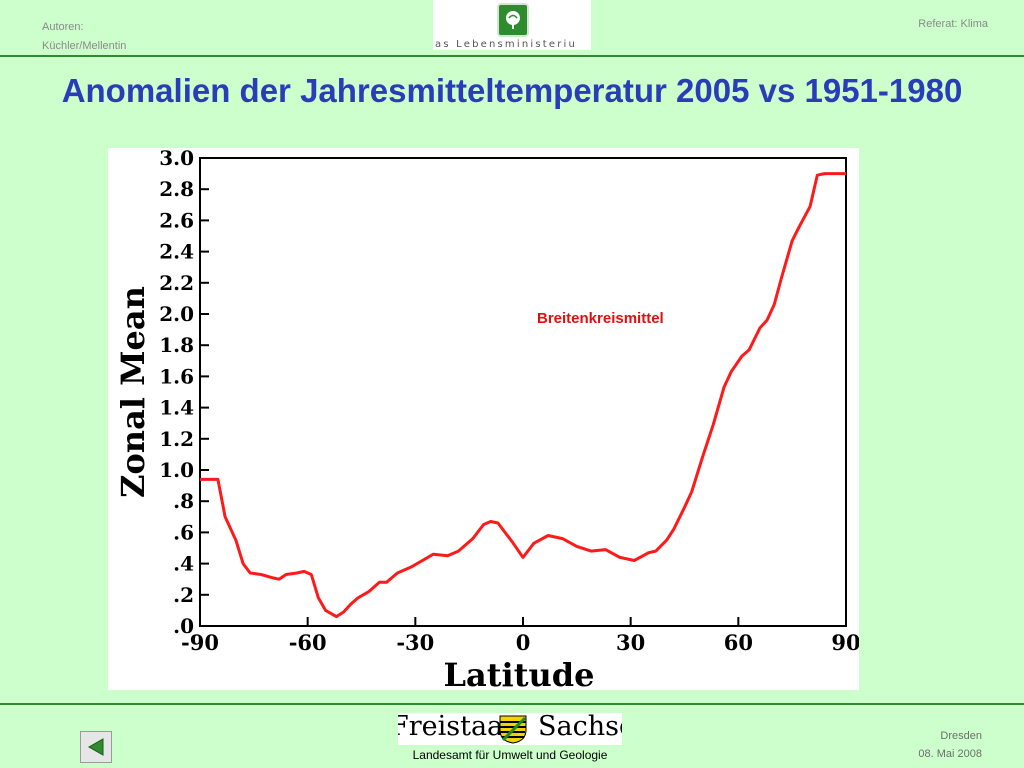 This screenshot has height=768, width=1024. Describe the element at coordinates (523, 642) in the screenshot. I see `x-tick-label: 0` at that location.